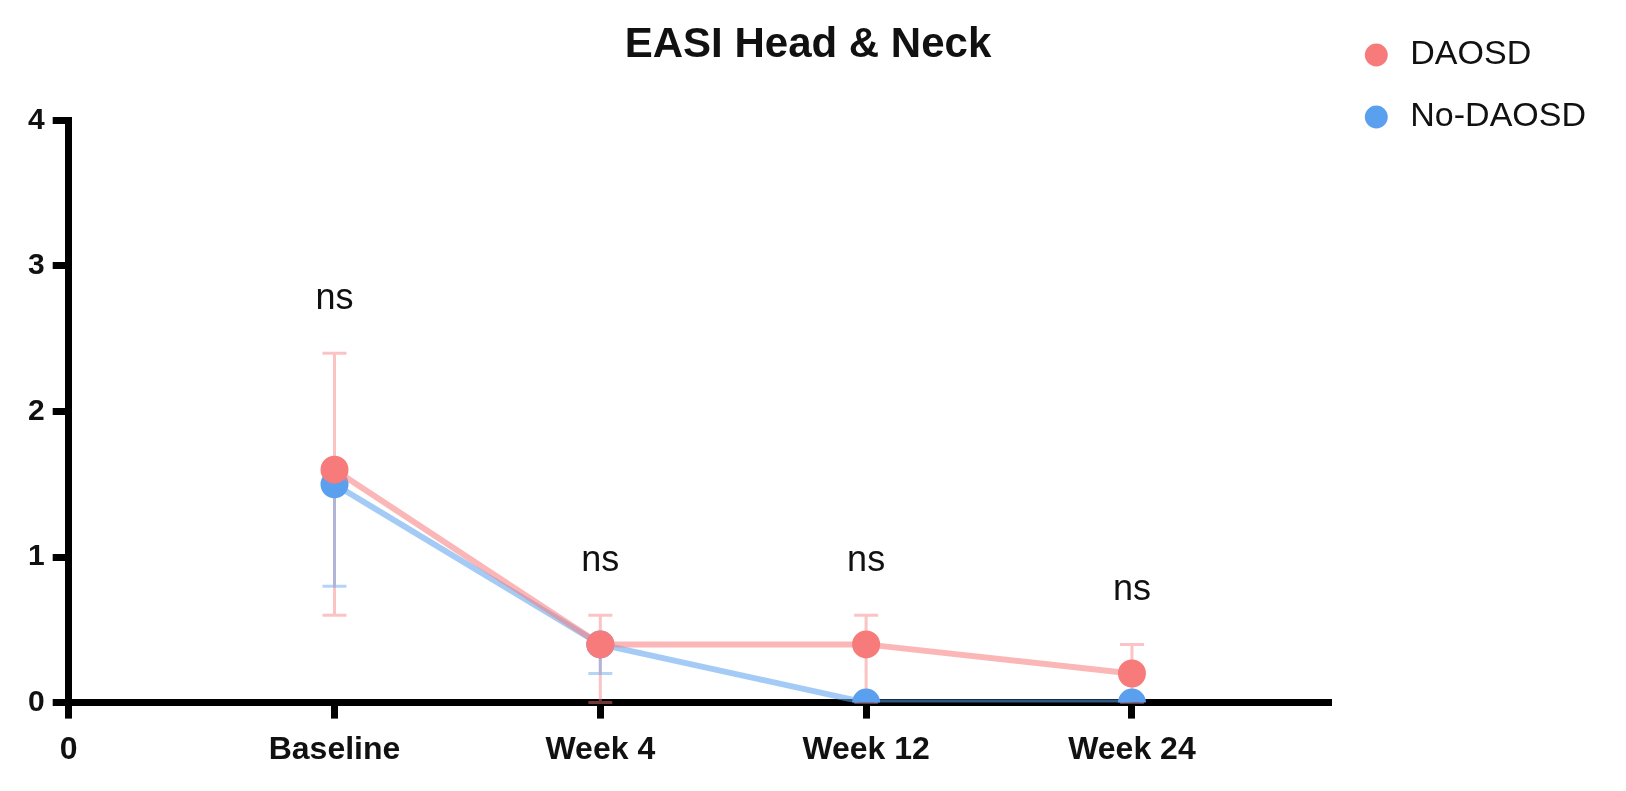 This screenshot has height=791, width=1626. I want to click on y-tick-label: 3, so click(36, 264).